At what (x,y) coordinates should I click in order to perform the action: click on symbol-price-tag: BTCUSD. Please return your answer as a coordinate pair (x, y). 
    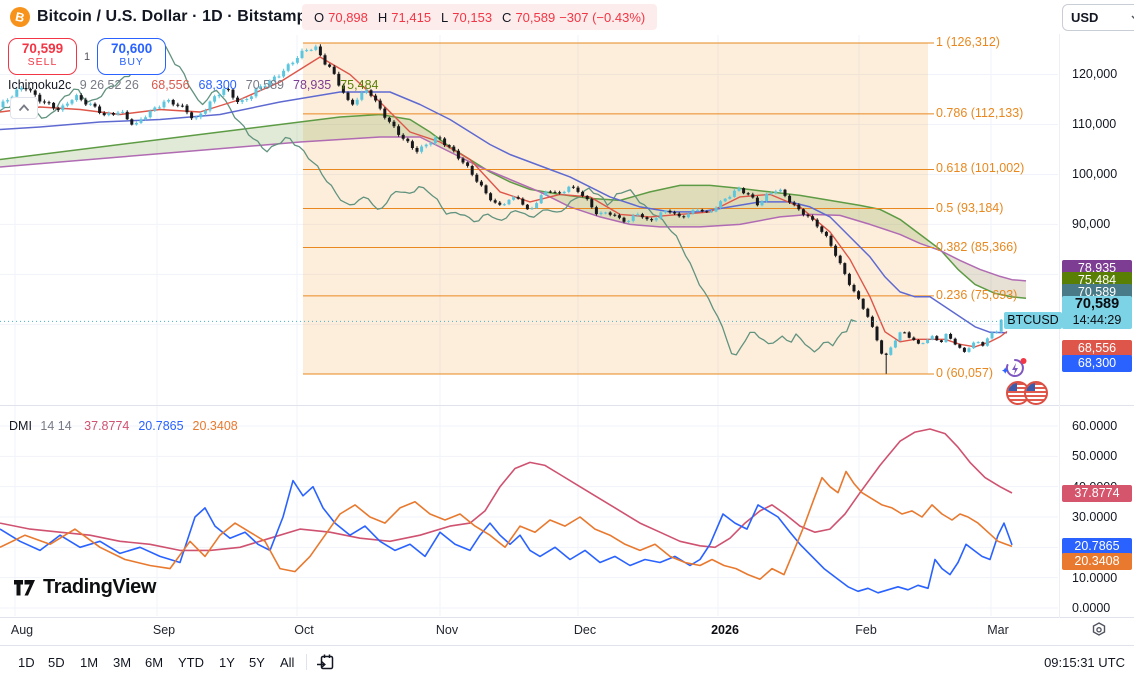
    Looking at the image, I should click on (1033, 320).